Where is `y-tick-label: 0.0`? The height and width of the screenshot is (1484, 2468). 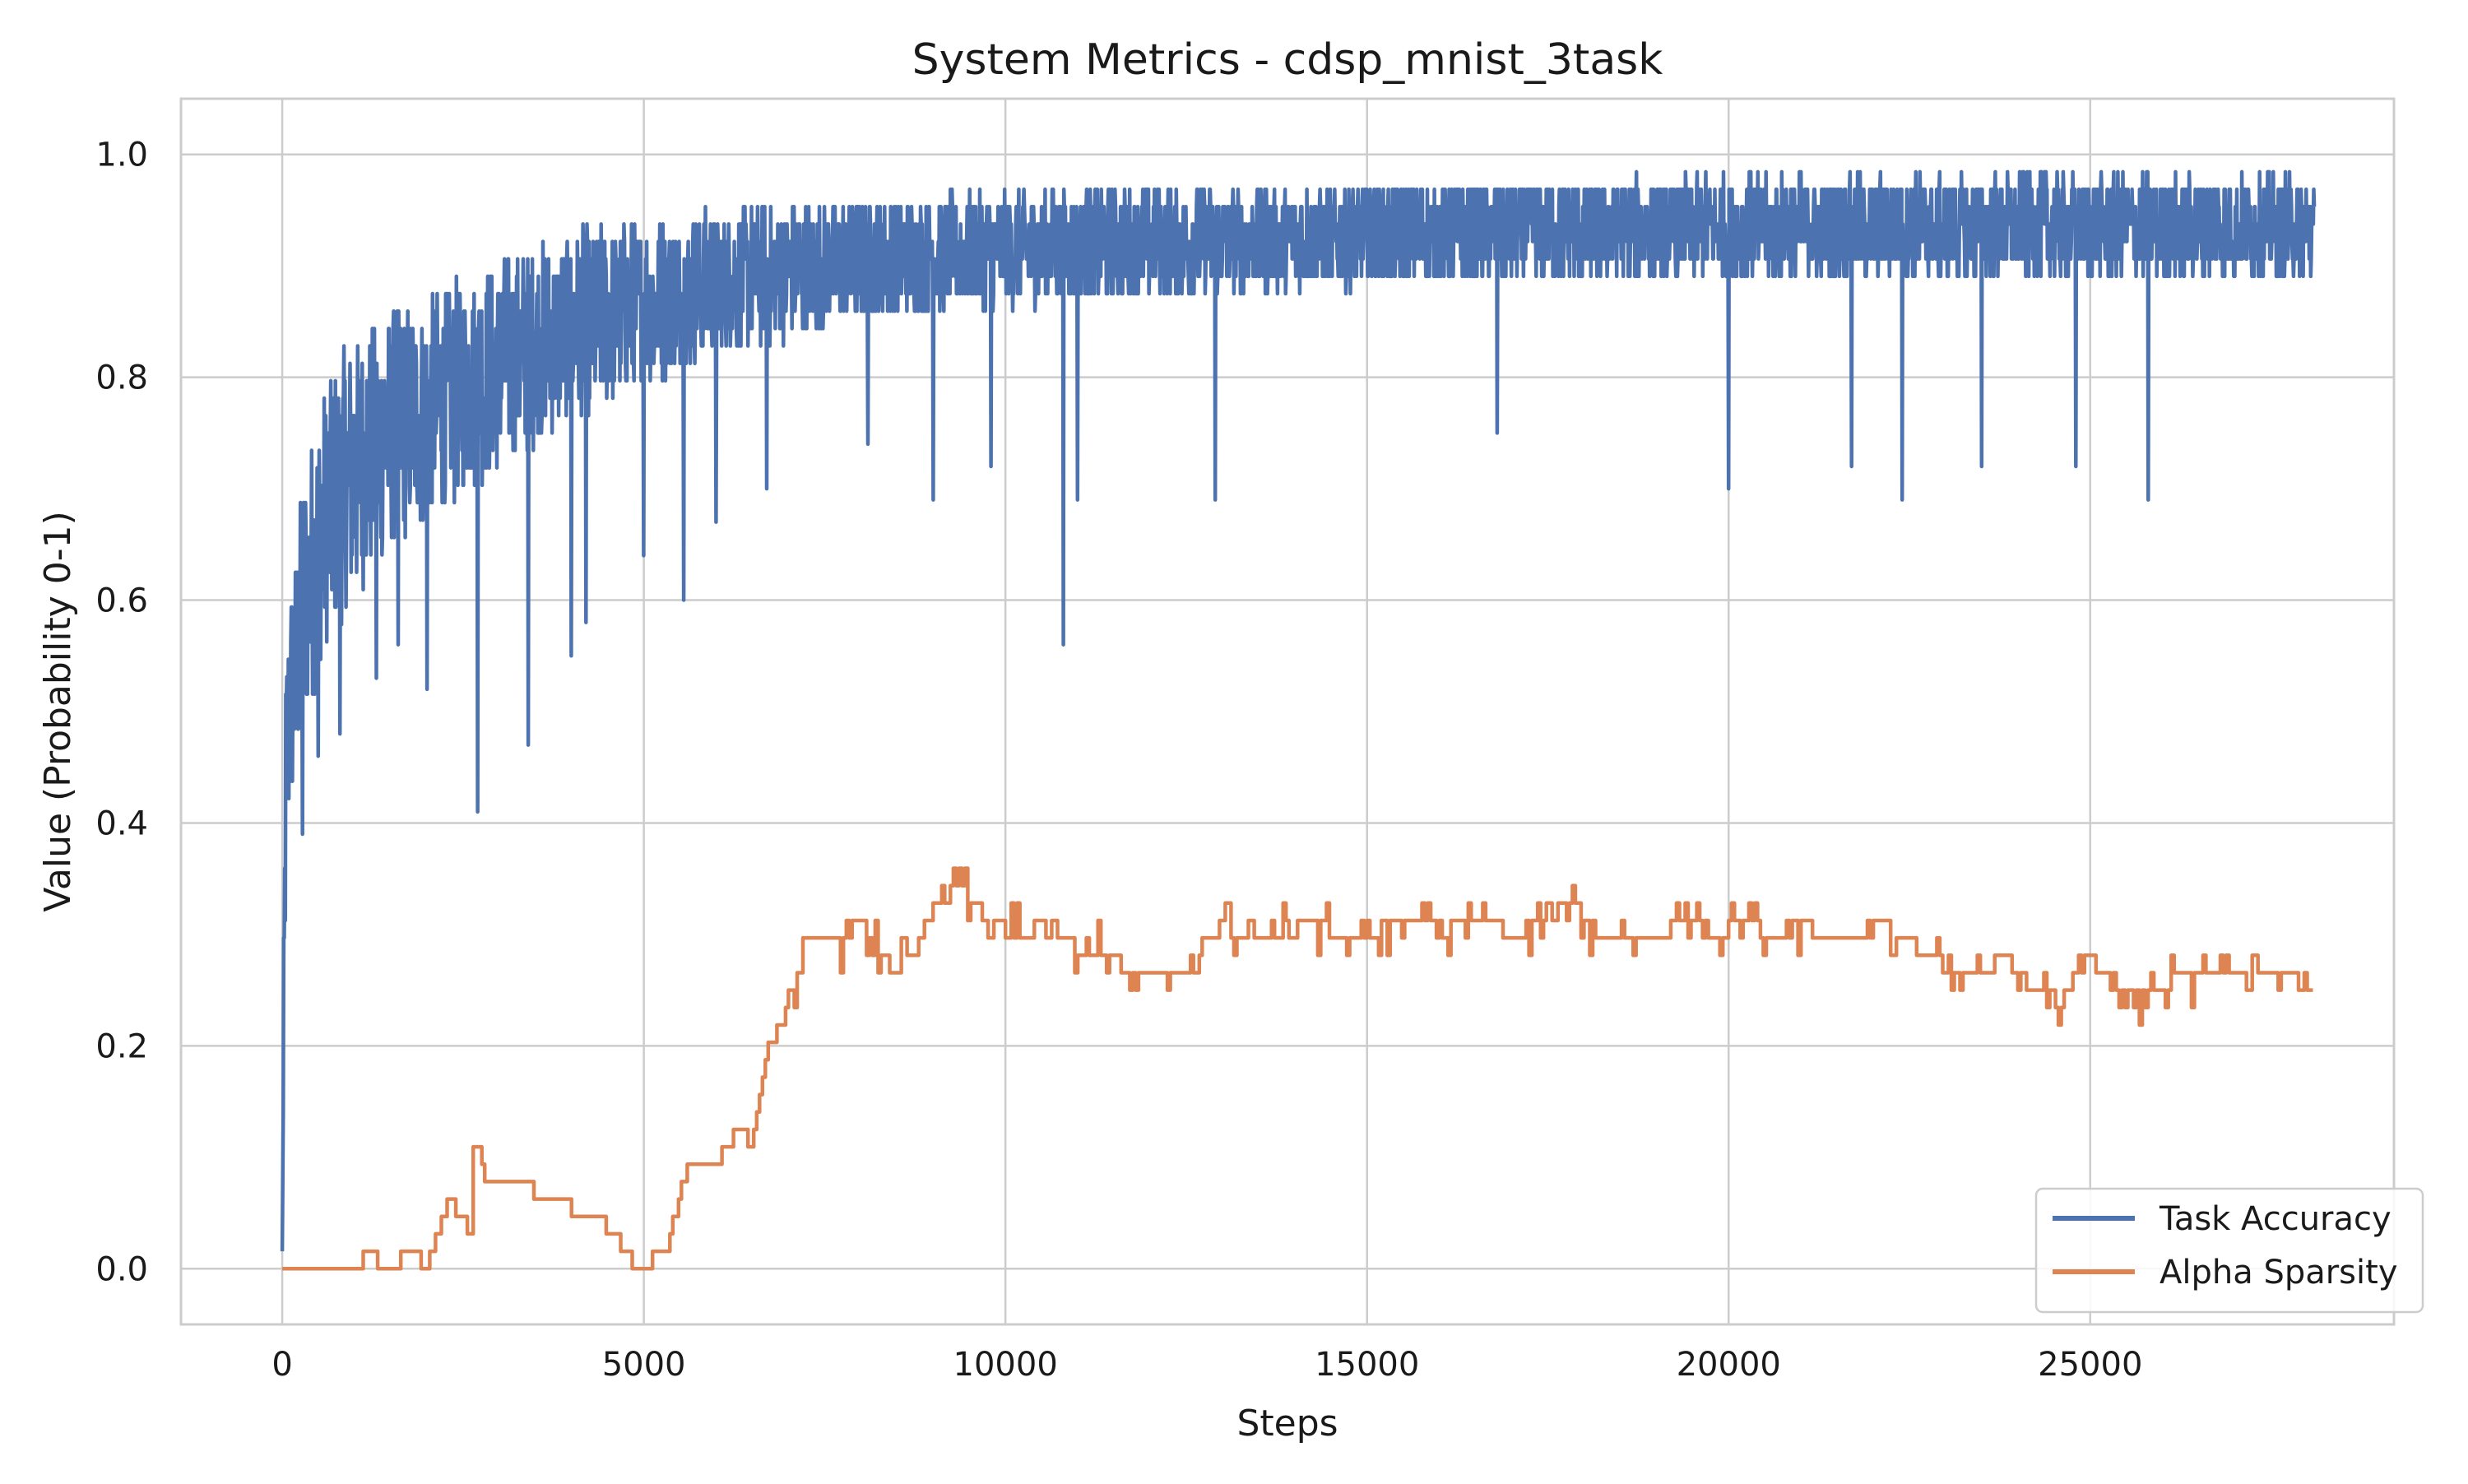 y-tick-label: 0.0 is located at coordinates (121, 1269).